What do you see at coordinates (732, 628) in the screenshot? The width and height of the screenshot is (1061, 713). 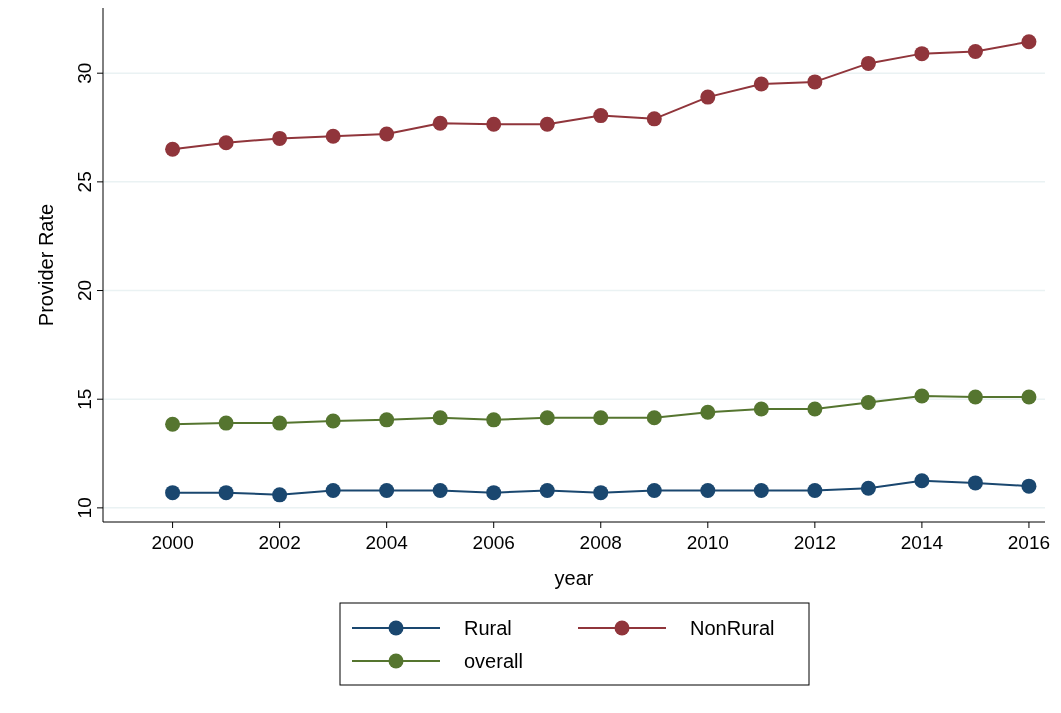 I see `legend-label: NonRural` at bounding box center [732, 628].